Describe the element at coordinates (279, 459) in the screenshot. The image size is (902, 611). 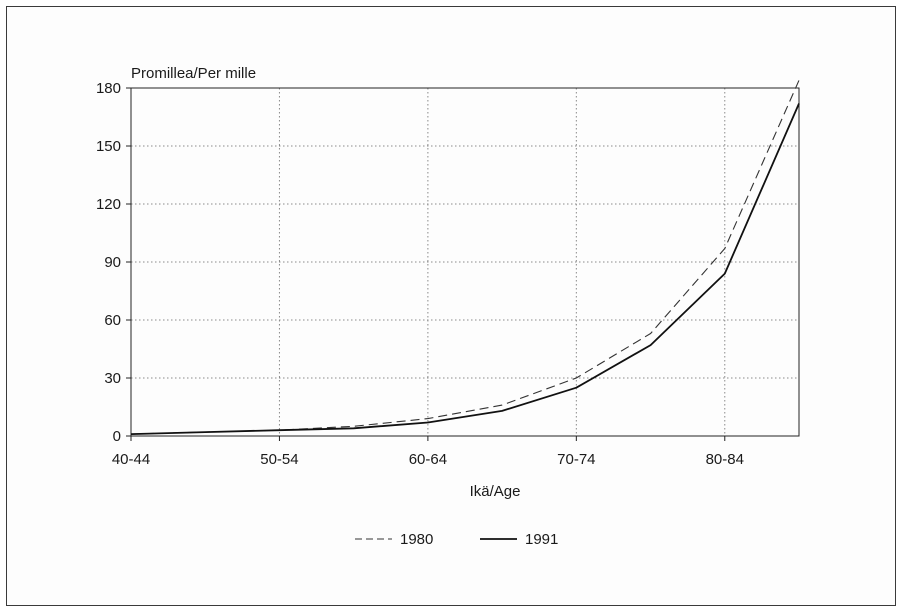
I see `x-tick-label: 50-54` at that location.